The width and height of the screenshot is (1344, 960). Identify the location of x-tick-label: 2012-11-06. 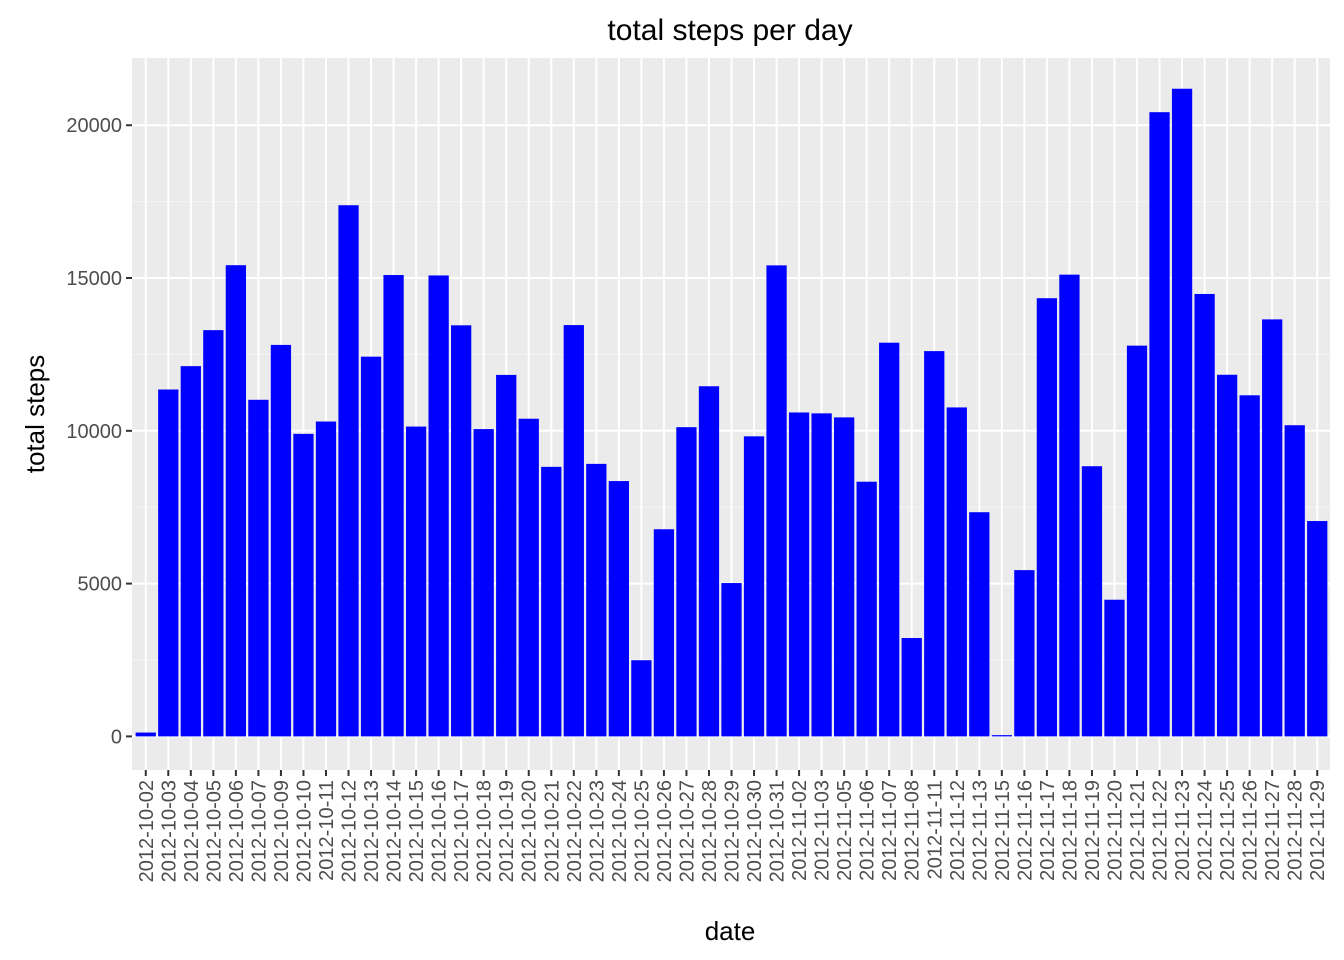
(868, 830).